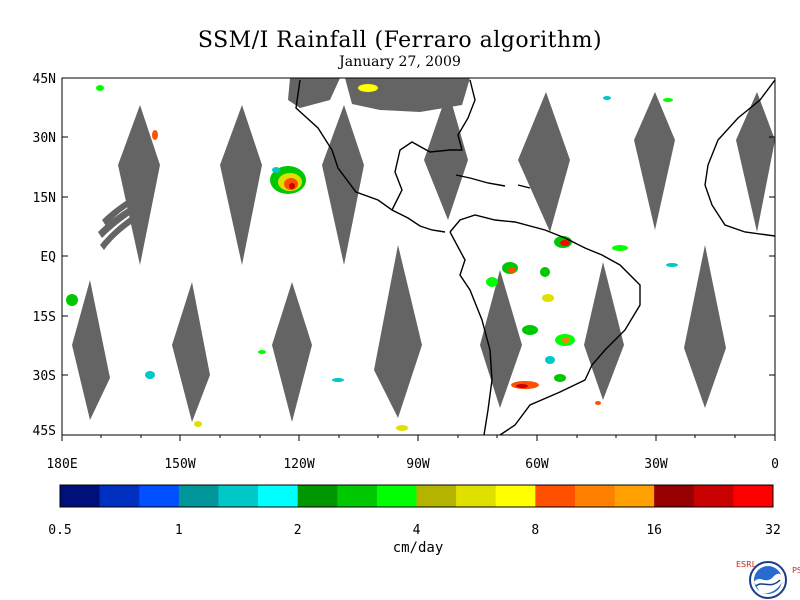 The image size is (800, 600). What do you see at coordinates (654, 530) in the screenshot?
I see `colorbar-tick-label: 16` at bounding box center [654, 530].